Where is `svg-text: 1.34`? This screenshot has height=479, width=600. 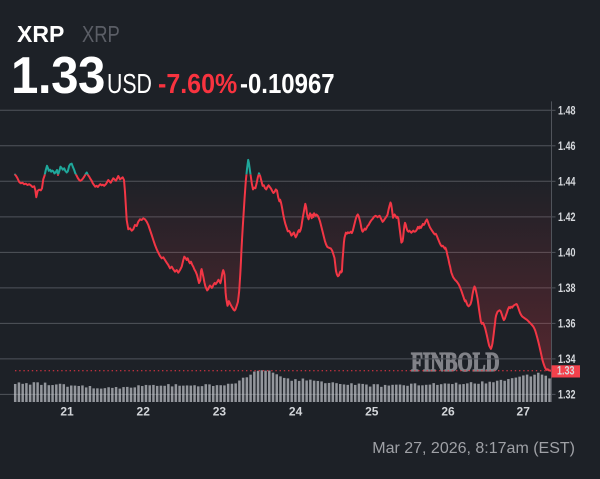
svg-text: 1.34 is located at coordinates (567, 359).